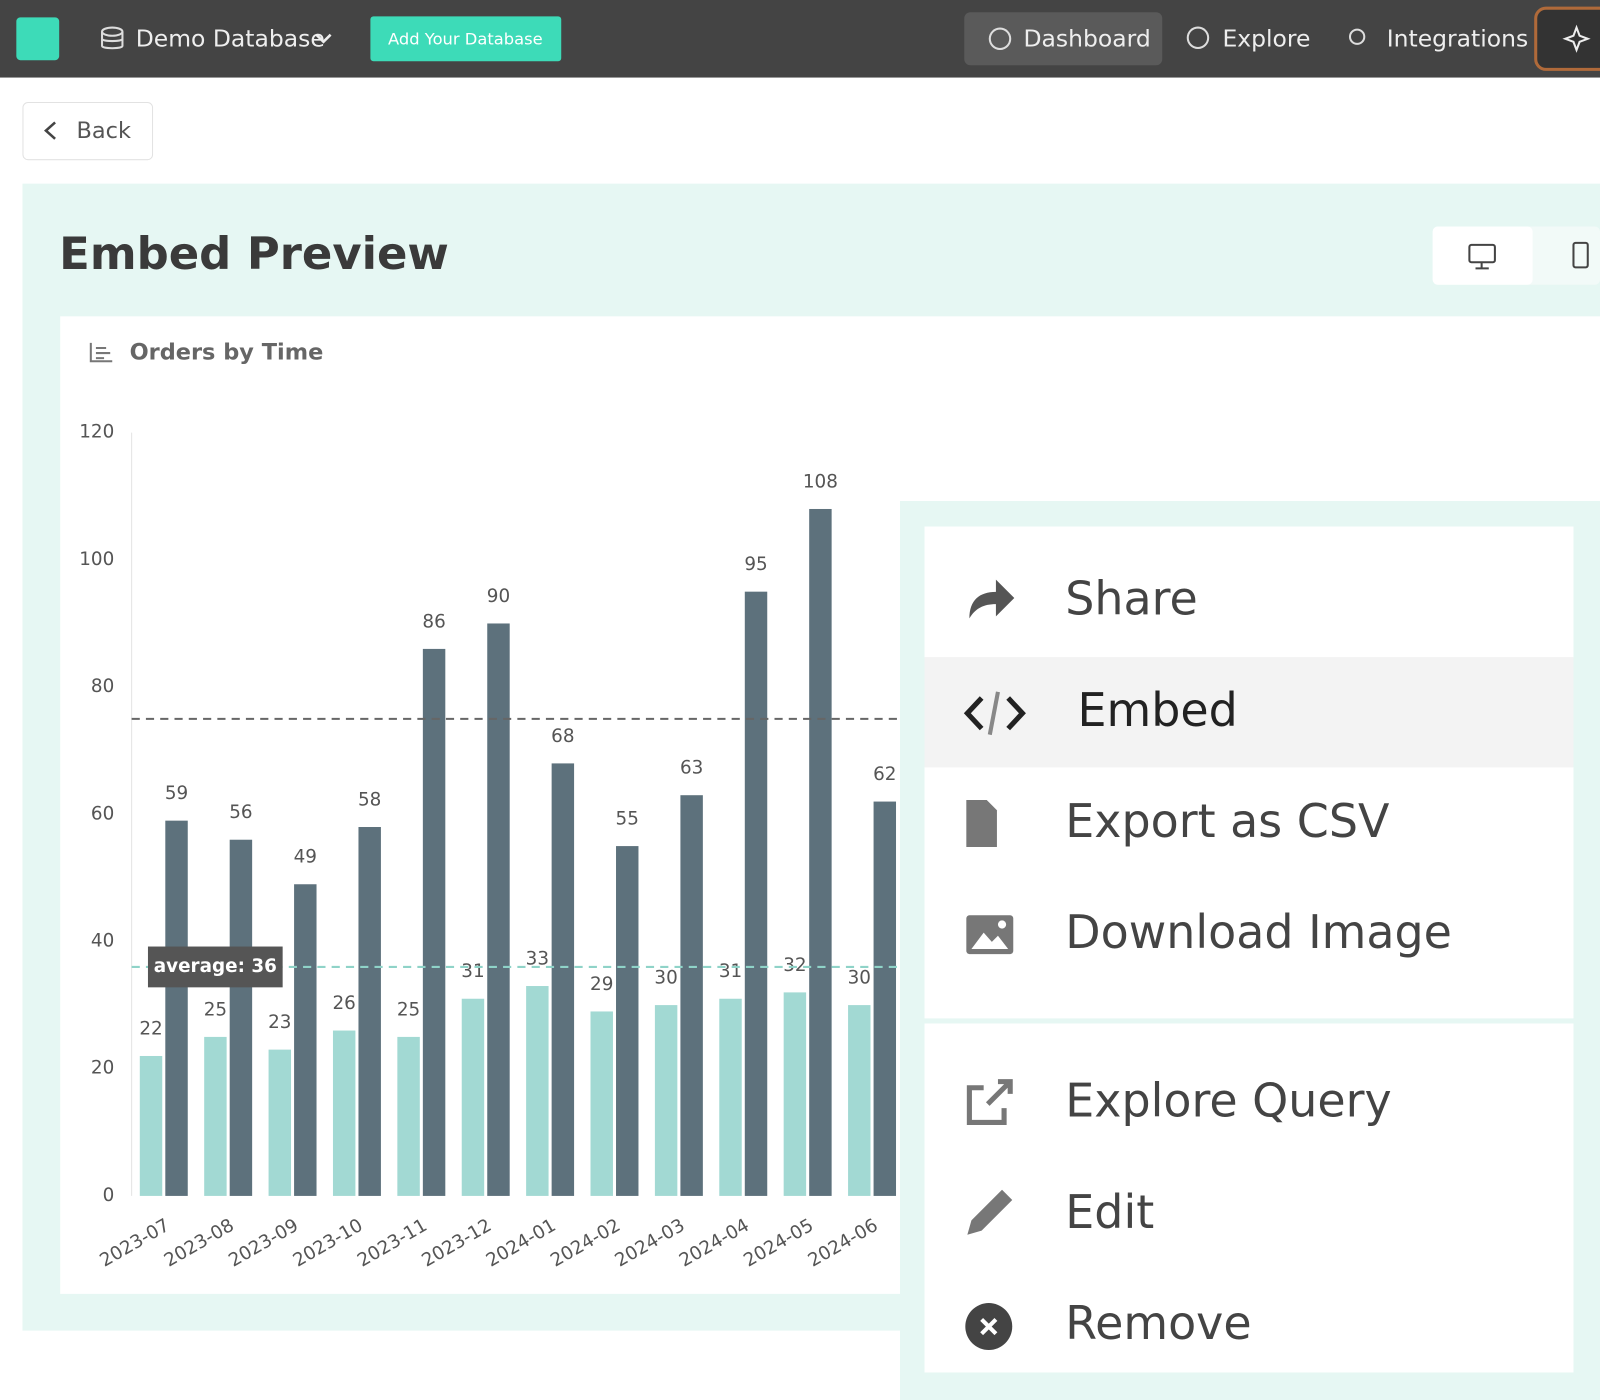 The image size is (1600, 1400). What do you see at coordinates (800, 39) in the screenshot?
I see `top-bar` at bounding box center [800, 39].